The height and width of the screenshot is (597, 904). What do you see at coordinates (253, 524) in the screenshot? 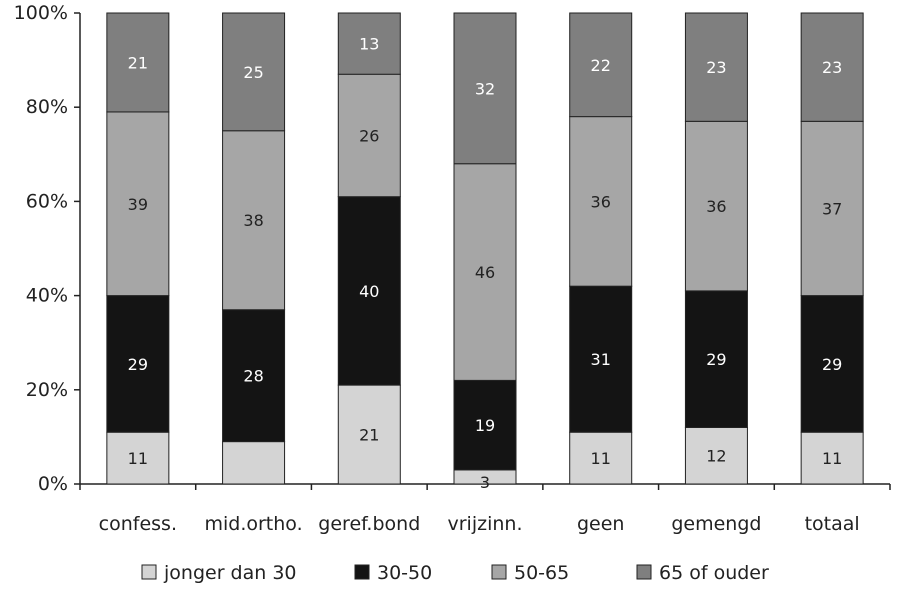
I see `x-category-label: mid.ortho.` at bounding box center [253, 524].